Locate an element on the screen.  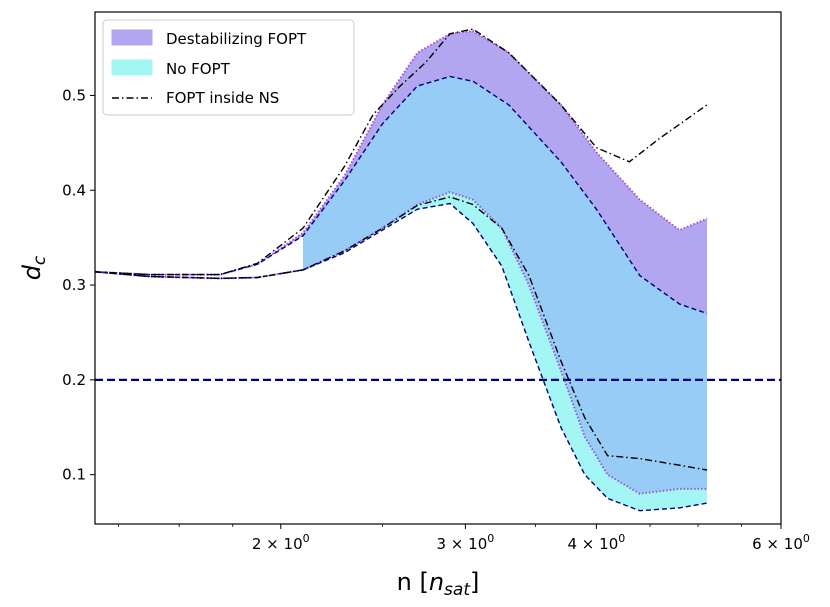
x-tick-label: 6 × 100 is located at coordinates (781, 542).